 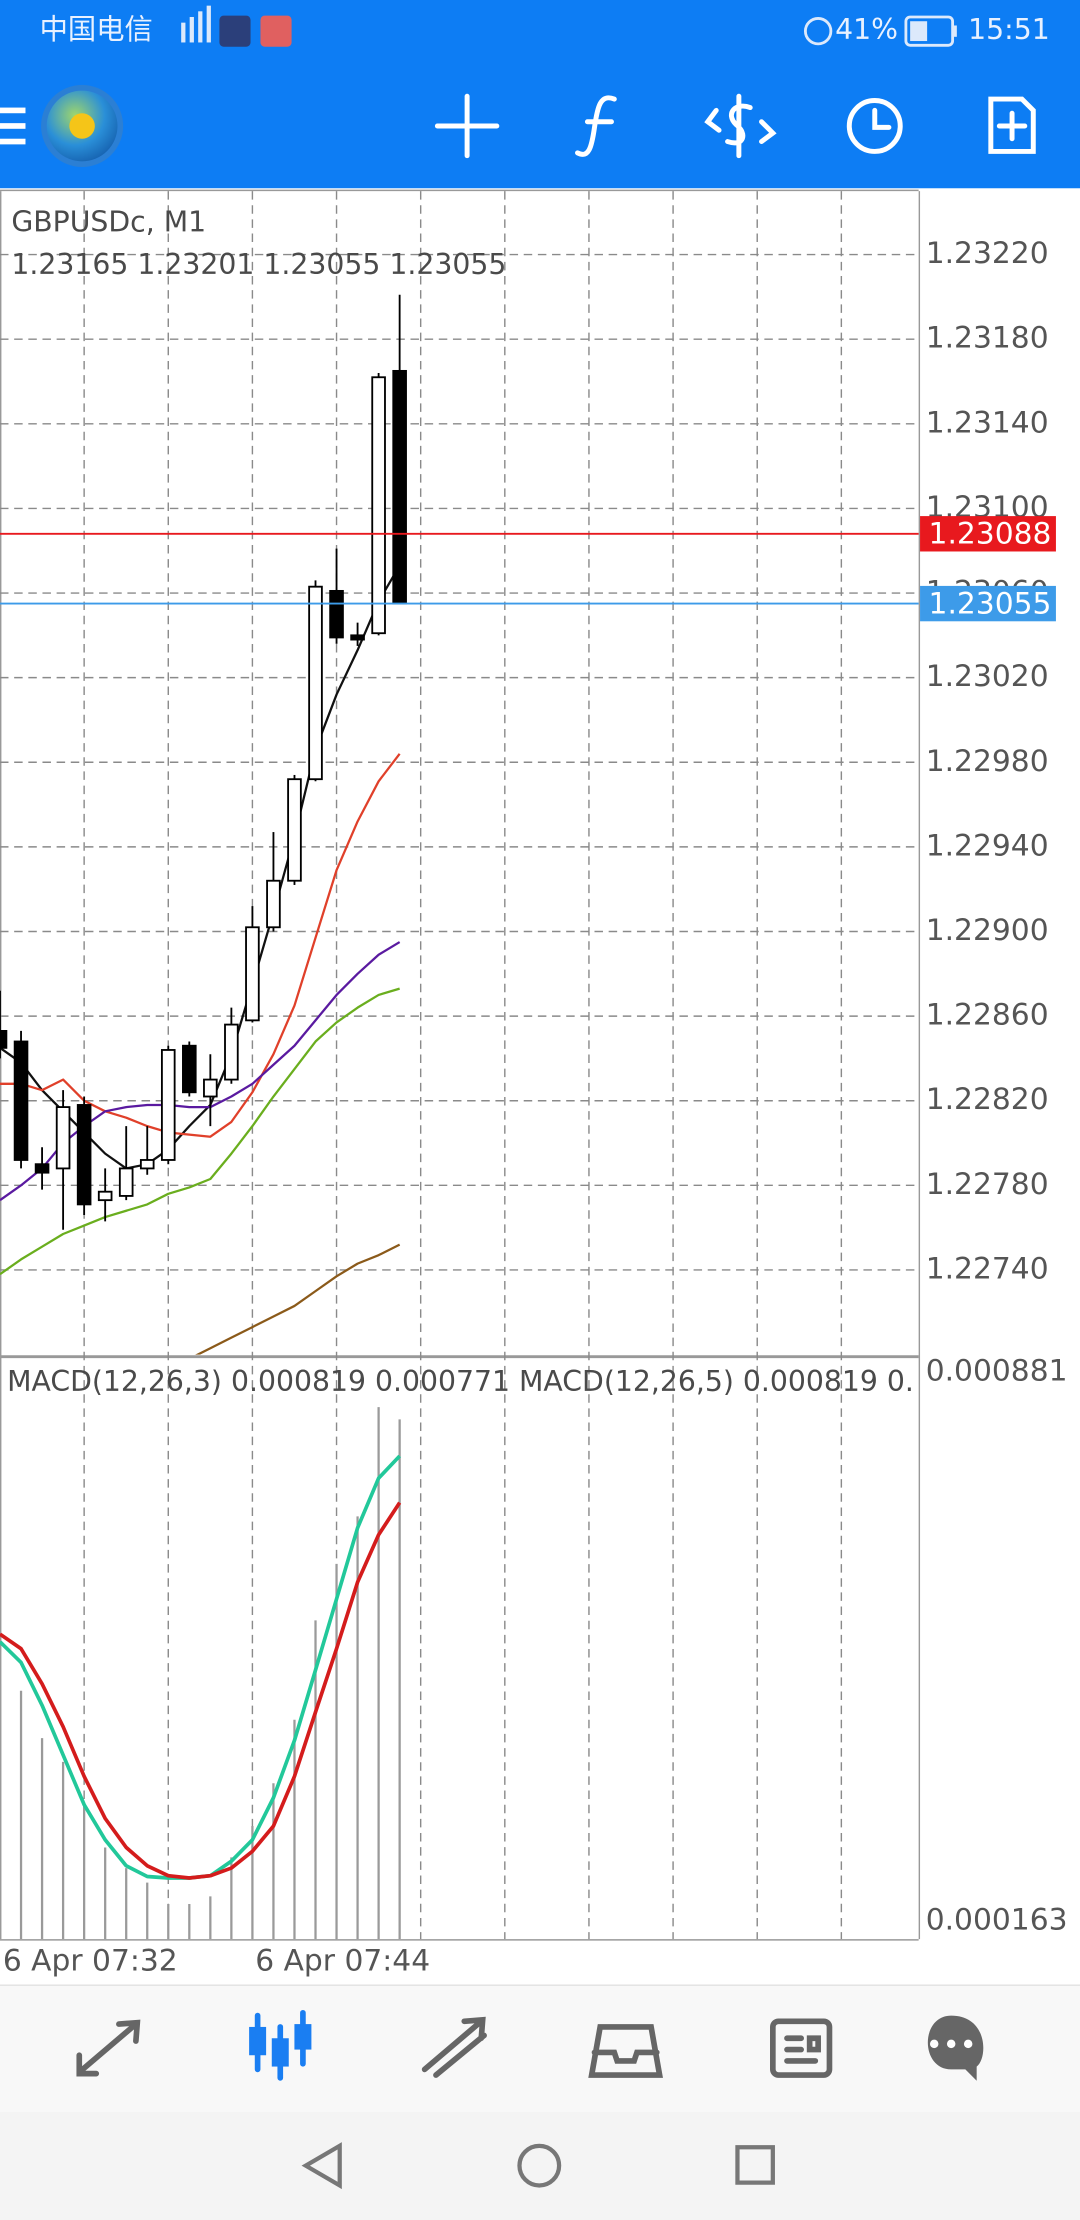 I want to click on chart-tab, so click(x=280, y=2045).